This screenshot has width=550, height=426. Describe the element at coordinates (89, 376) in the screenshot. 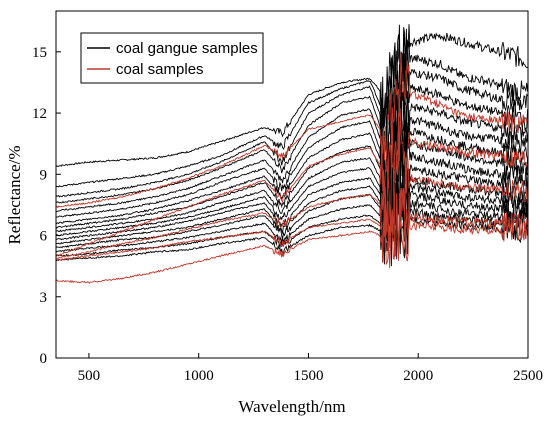

I see `x-tick-label: 500` at that location.